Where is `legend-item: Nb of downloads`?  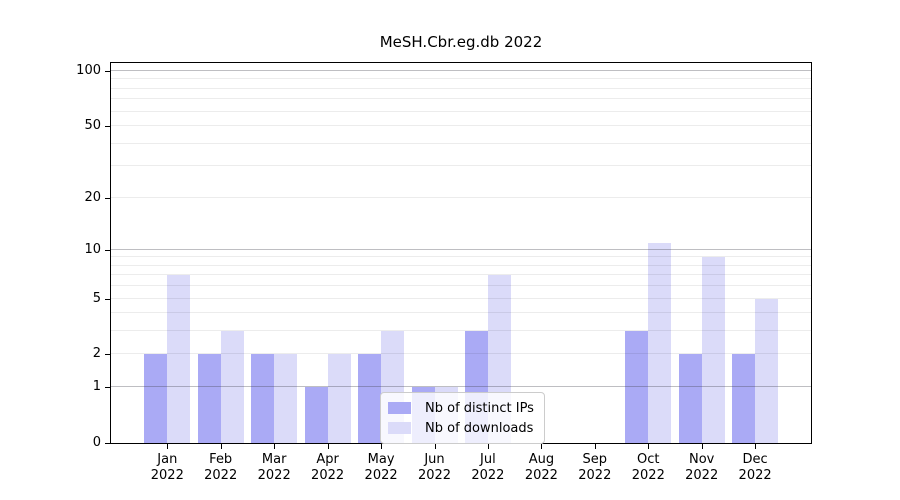 legend-item: Nb of downloads is located at coordinates (461, 428).